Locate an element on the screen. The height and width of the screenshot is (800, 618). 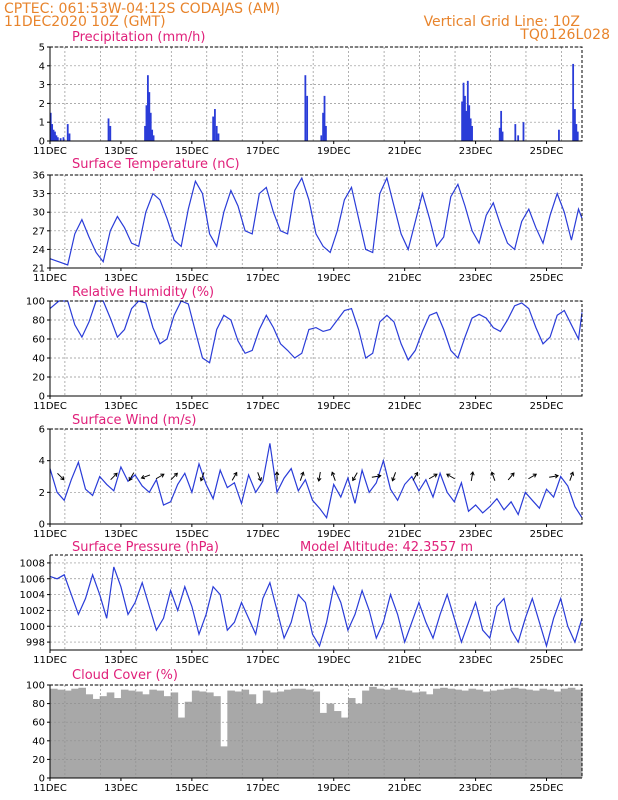
y-tick-label: 20 is located at coordinates (38, 378).